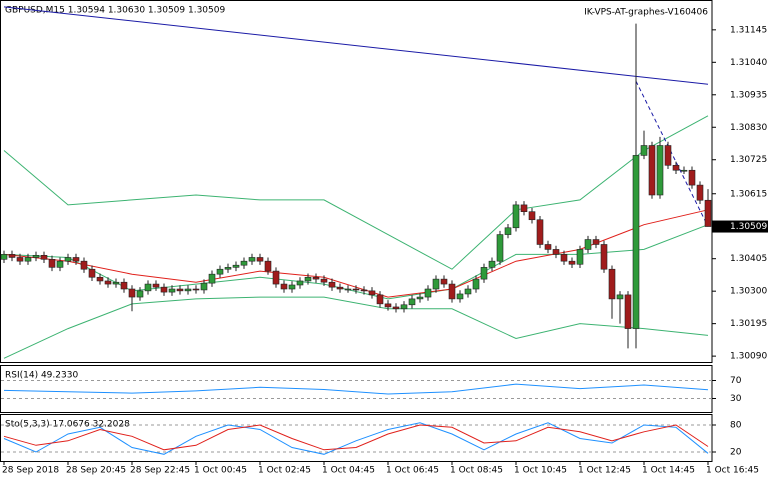 The height and width of the screenshot is (480, 768). Describe the element at coordinates (604, 471) in the screenshot. I see `x-tick-label: 1 Oct 12:45` at that location.